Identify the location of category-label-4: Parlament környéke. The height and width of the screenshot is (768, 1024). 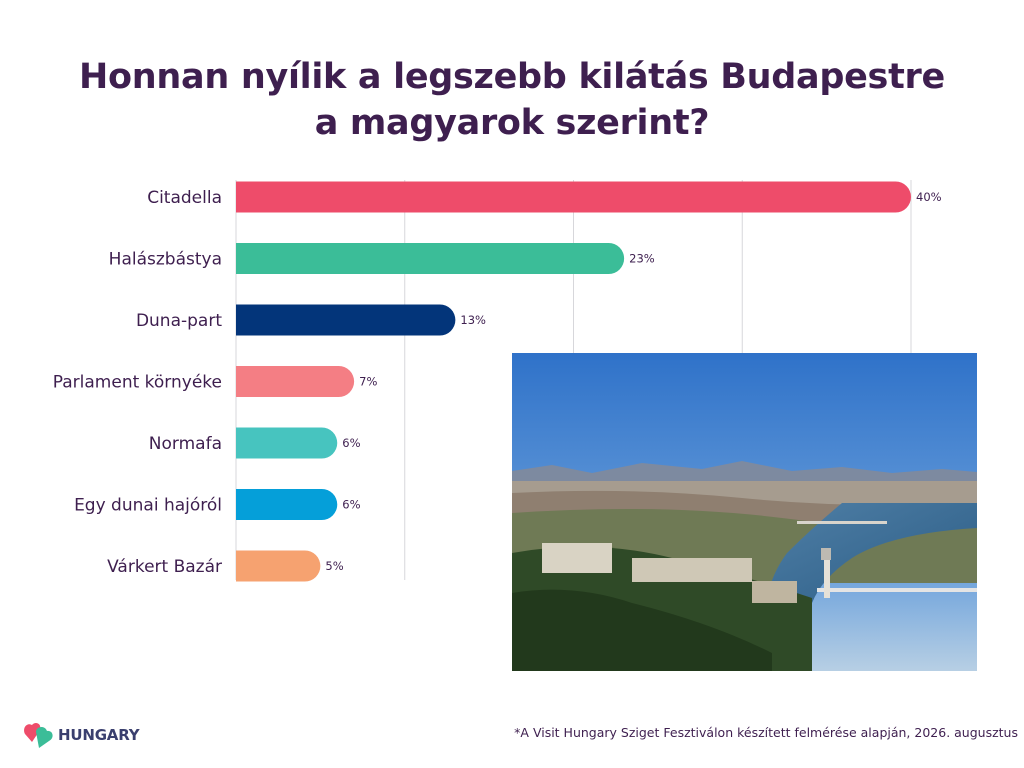
(137, 383).